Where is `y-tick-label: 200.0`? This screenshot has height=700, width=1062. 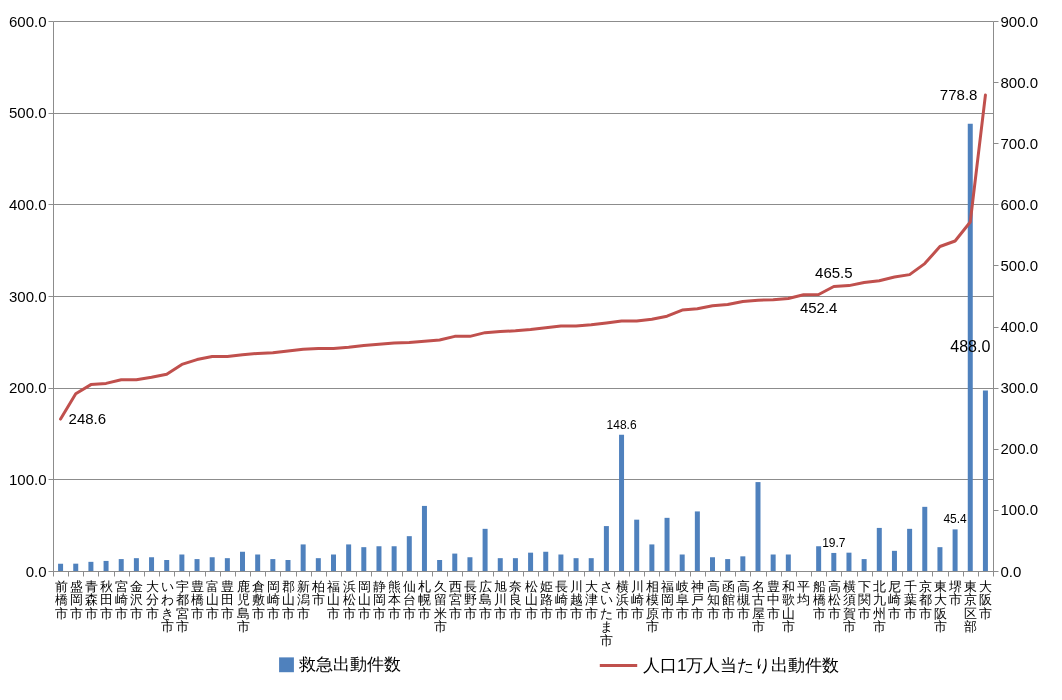
y-tick-label: 200.0 is located at coordinates (27, 388).